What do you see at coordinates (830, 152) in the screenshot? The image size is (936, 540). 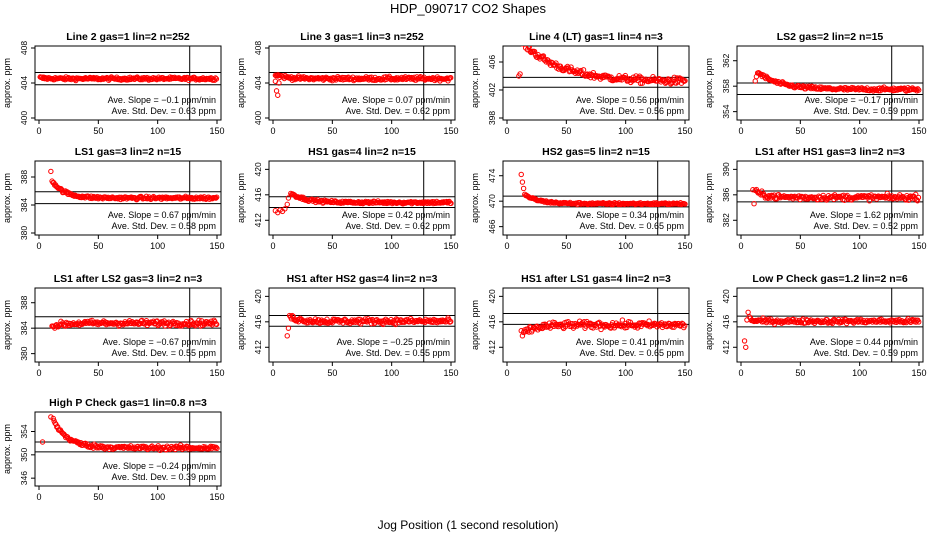 I see `subplot-title: LS1 after HS1 gas=3 lin=2 n=3` at bounding box center [830, 152].